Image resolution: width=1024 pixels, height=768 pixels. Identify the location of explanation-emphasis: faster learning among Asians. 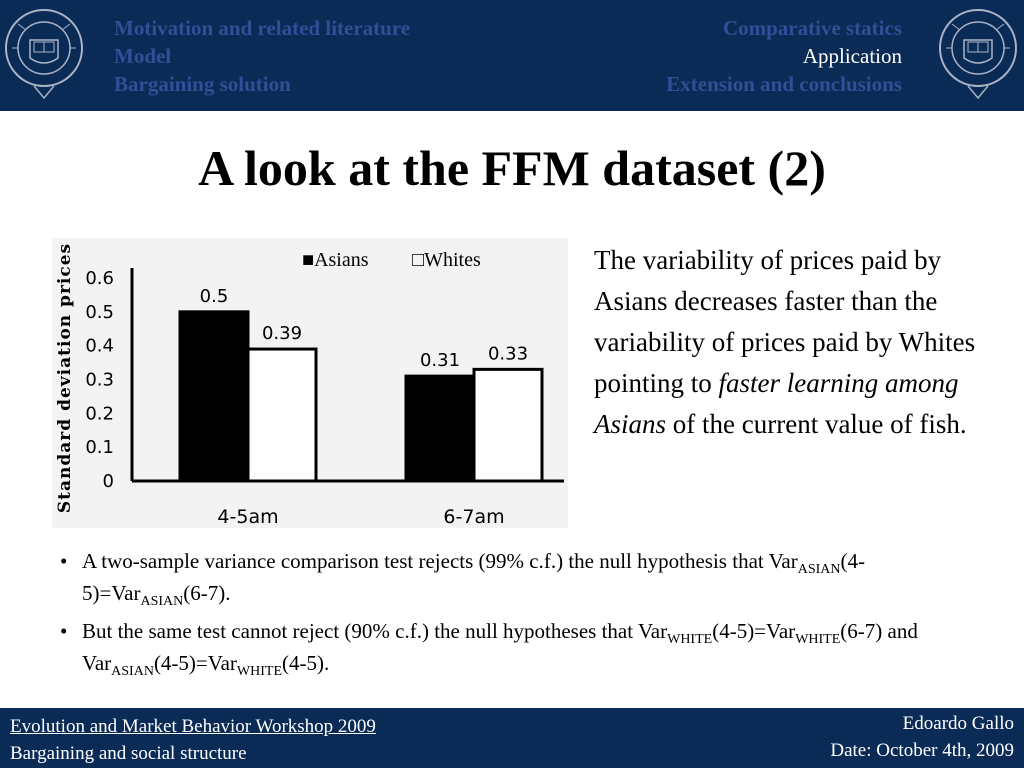
(776, 403).